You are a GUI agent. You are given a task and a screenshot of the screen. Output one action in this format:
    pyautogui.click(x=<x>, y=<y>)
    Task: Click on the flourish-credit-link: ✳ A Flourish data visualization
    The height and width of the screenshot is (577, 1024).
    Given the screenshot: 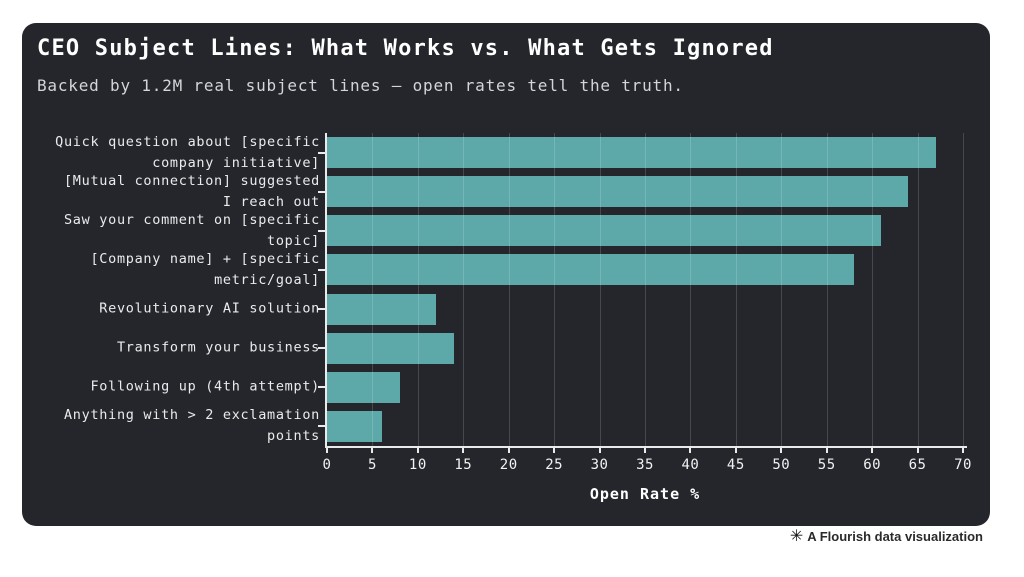 What is the action you would take?
    pyautogui.click(x=886, y=536)
    